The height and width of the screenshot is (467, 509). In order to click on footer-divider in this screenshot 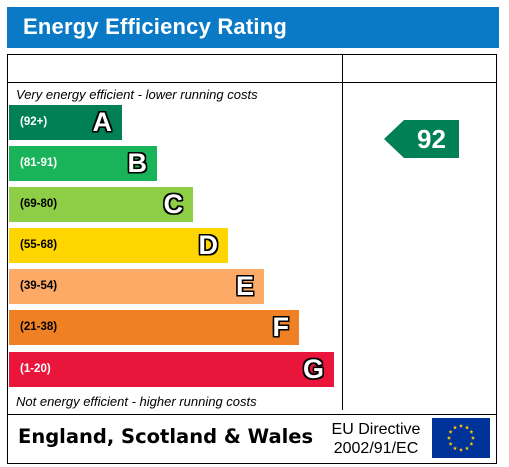, I will do `click(252, 414)`.